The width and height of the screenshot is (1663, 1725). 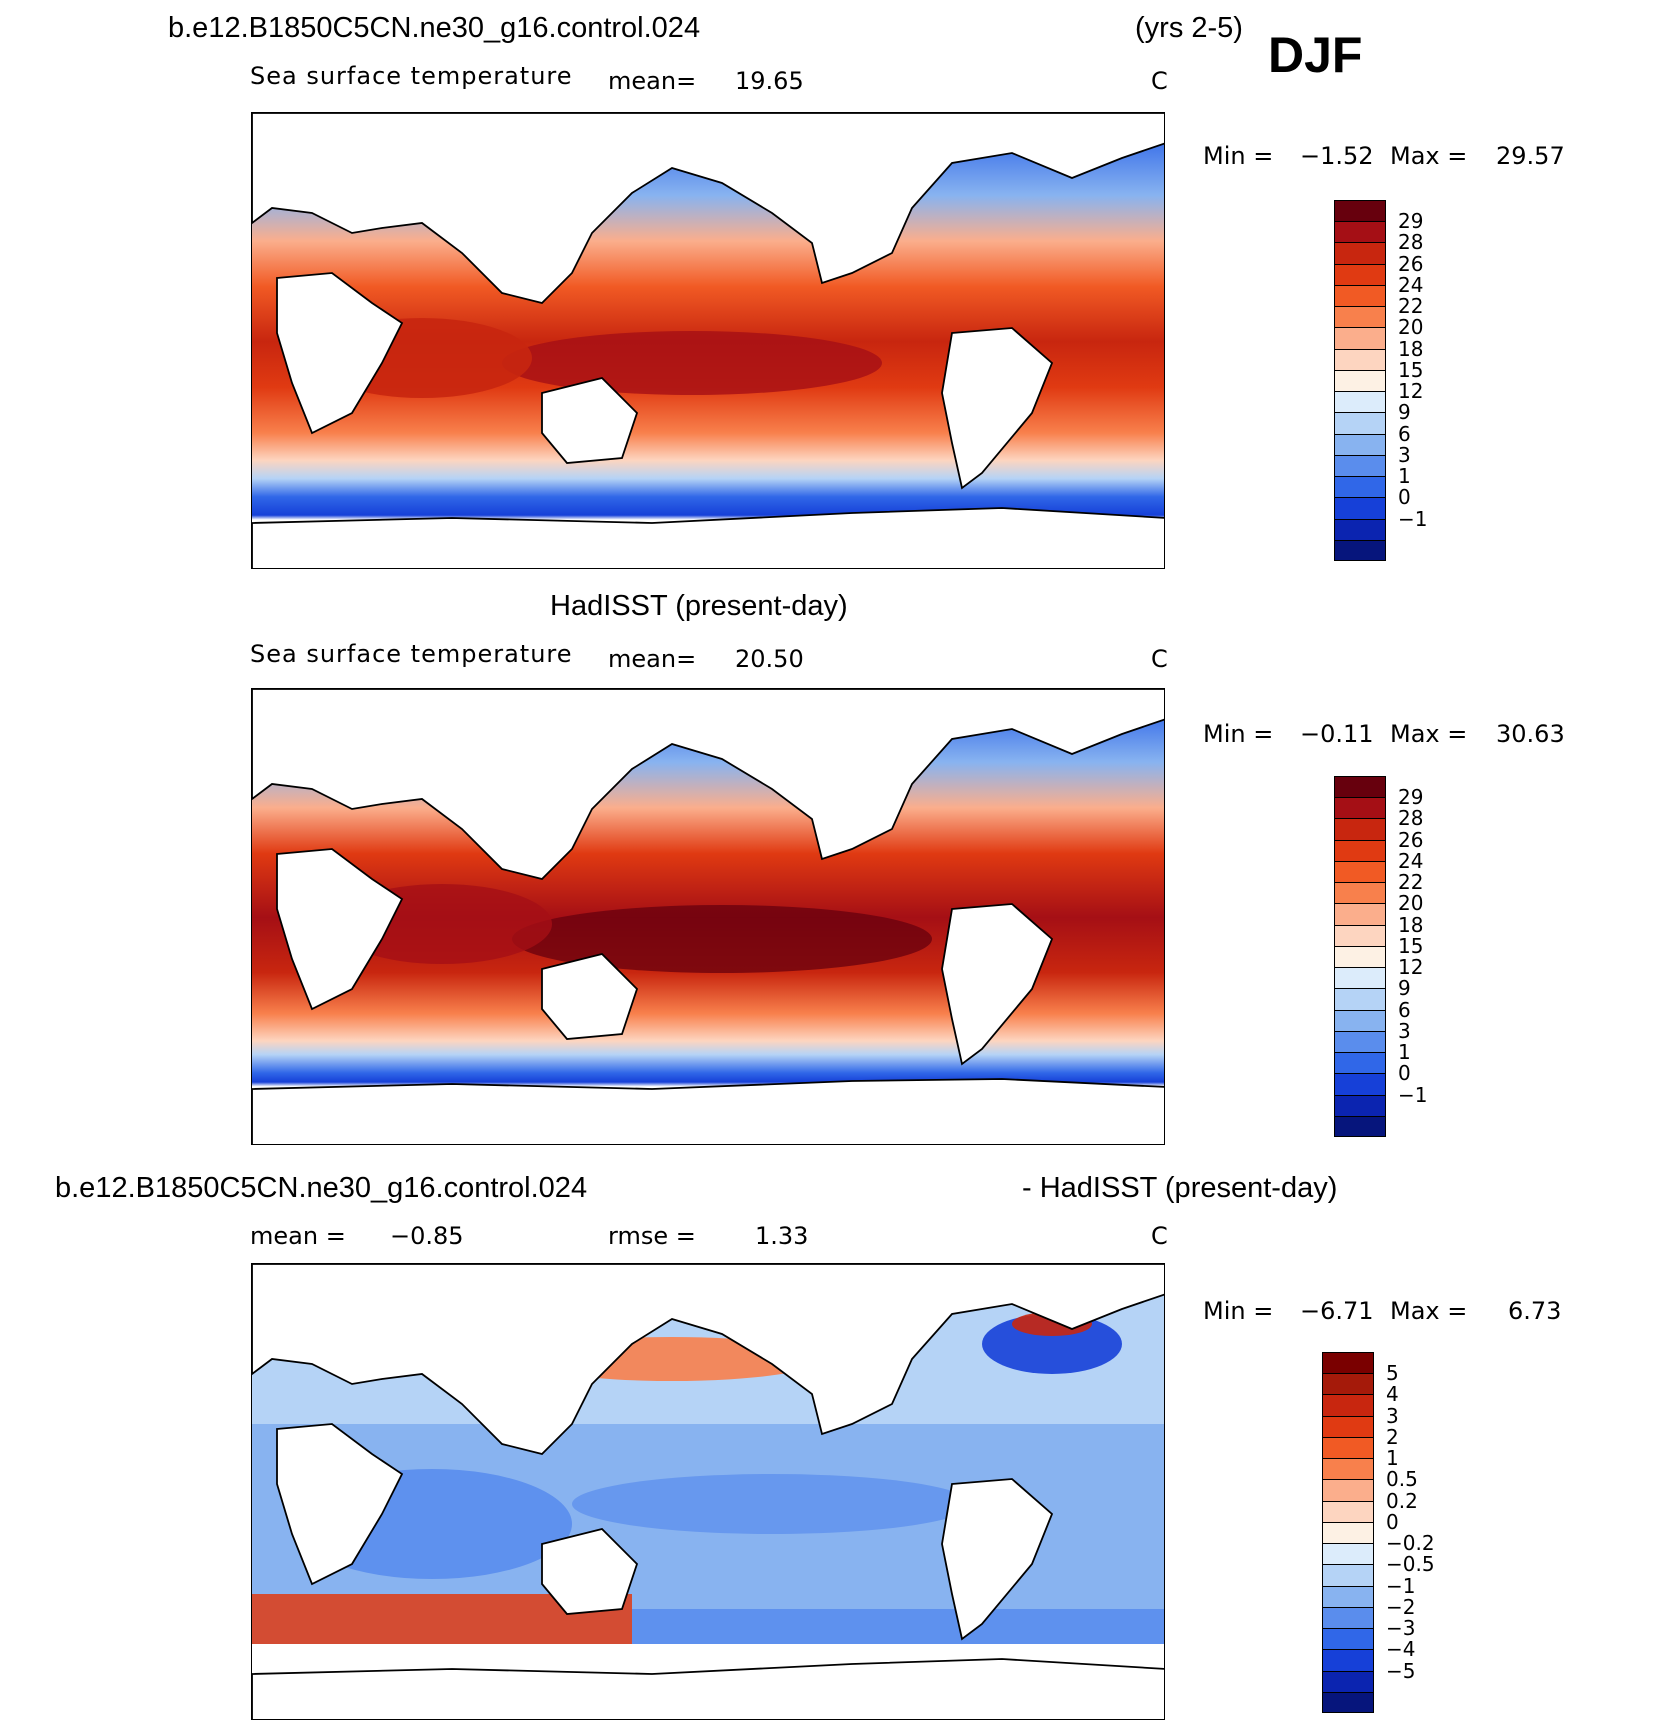 I want to click on sst-map-model, so click(x=708, y=340).